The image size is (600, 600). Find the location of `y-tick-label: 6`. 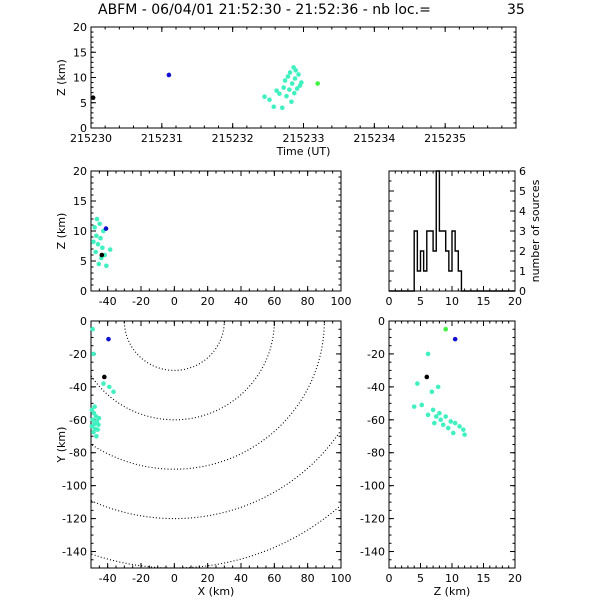

y-tick-label: 6 is located at coordinates (522, 171).